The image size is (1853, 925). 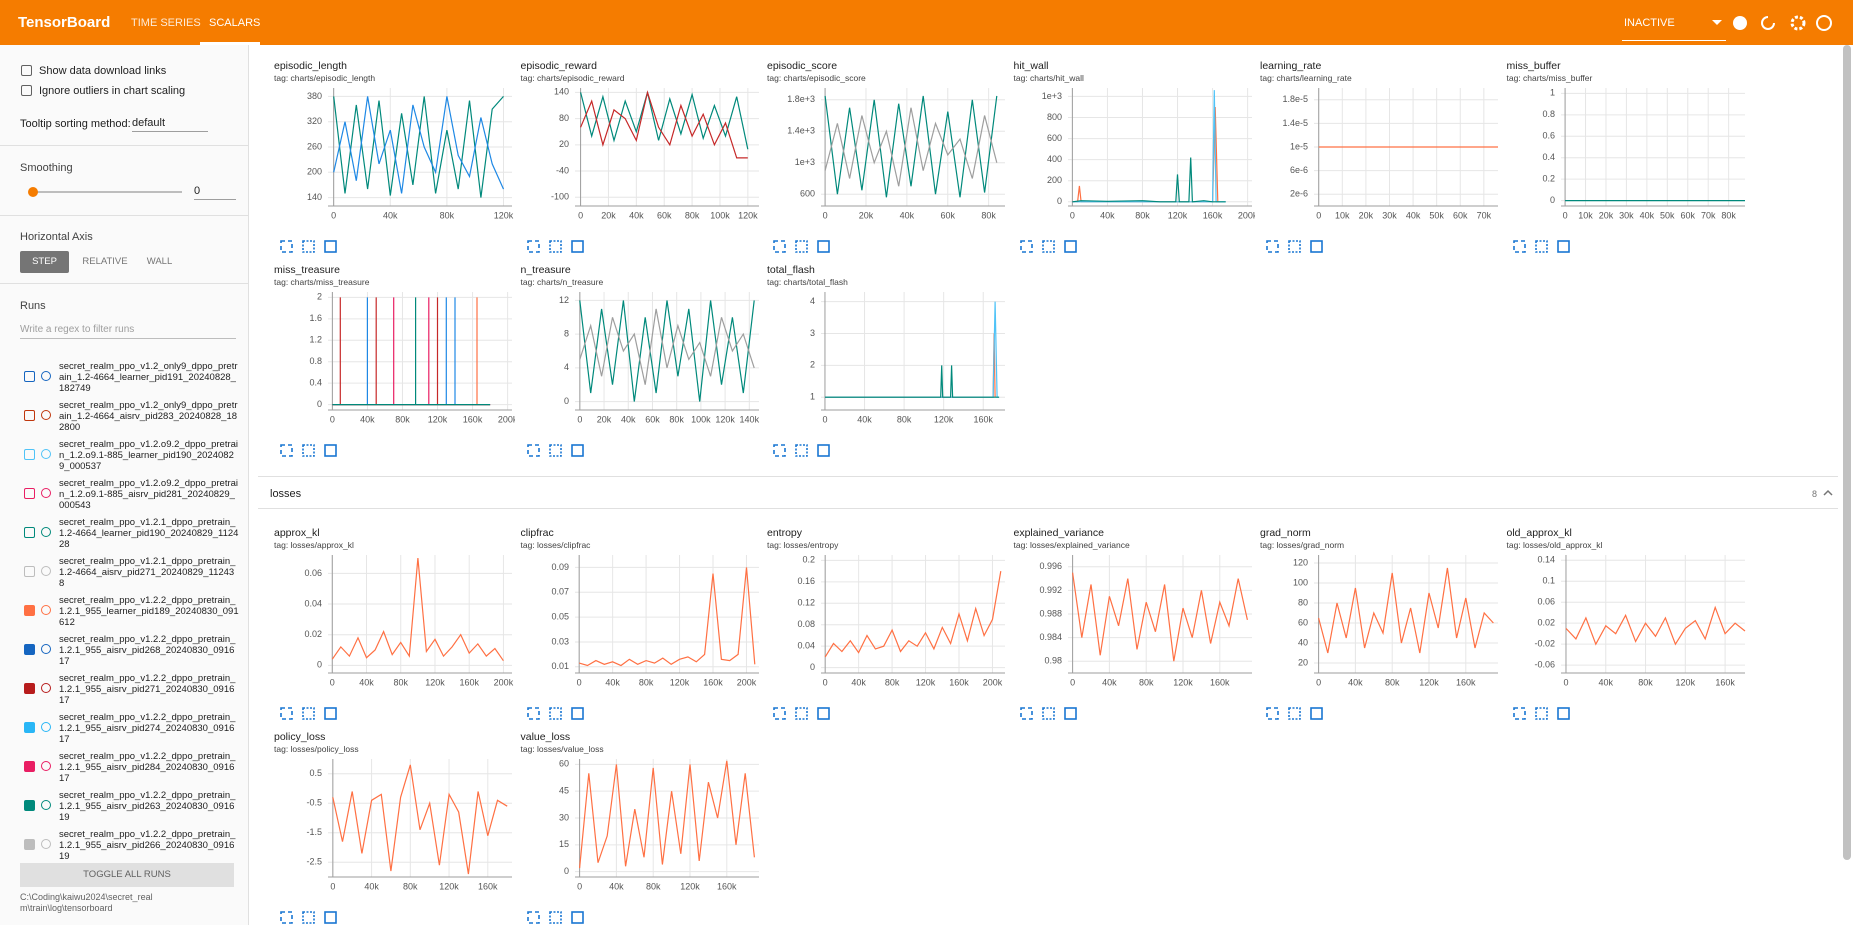 I want to click on x-tick-label: 200k, so click(x=746, y=682).